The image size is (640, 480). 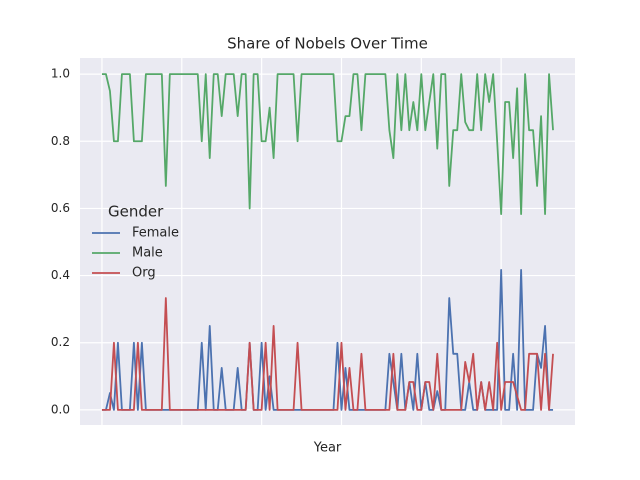 What do you see at coordinates (147, 253) in the screenshot?
I see `legend-label: Male` at bounding box center [147, 253].